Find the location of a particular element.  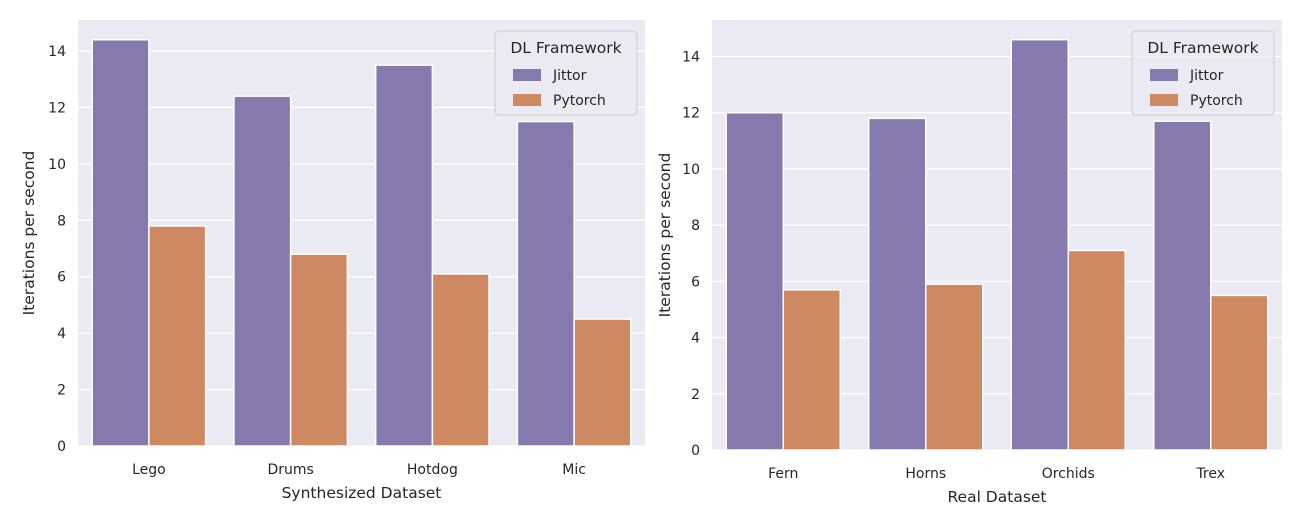

bar-jittor-fern is located at coordinates (754, 281).